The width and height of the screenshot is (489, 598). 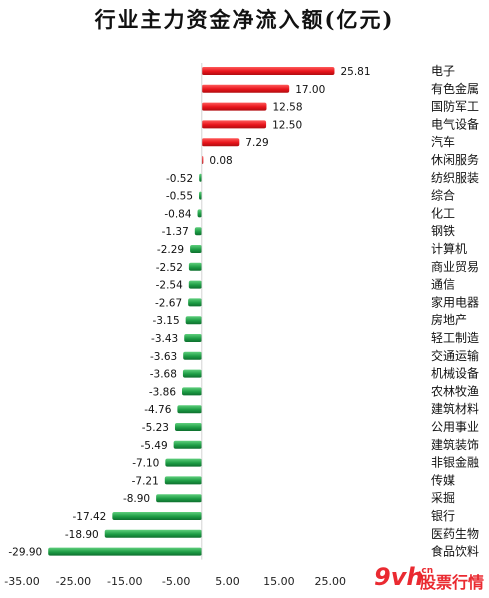 What do you see at coordinates (455, 391) in the screenshot?
I see `category-label: 农林牧渔` at bounding box center [455, 391].